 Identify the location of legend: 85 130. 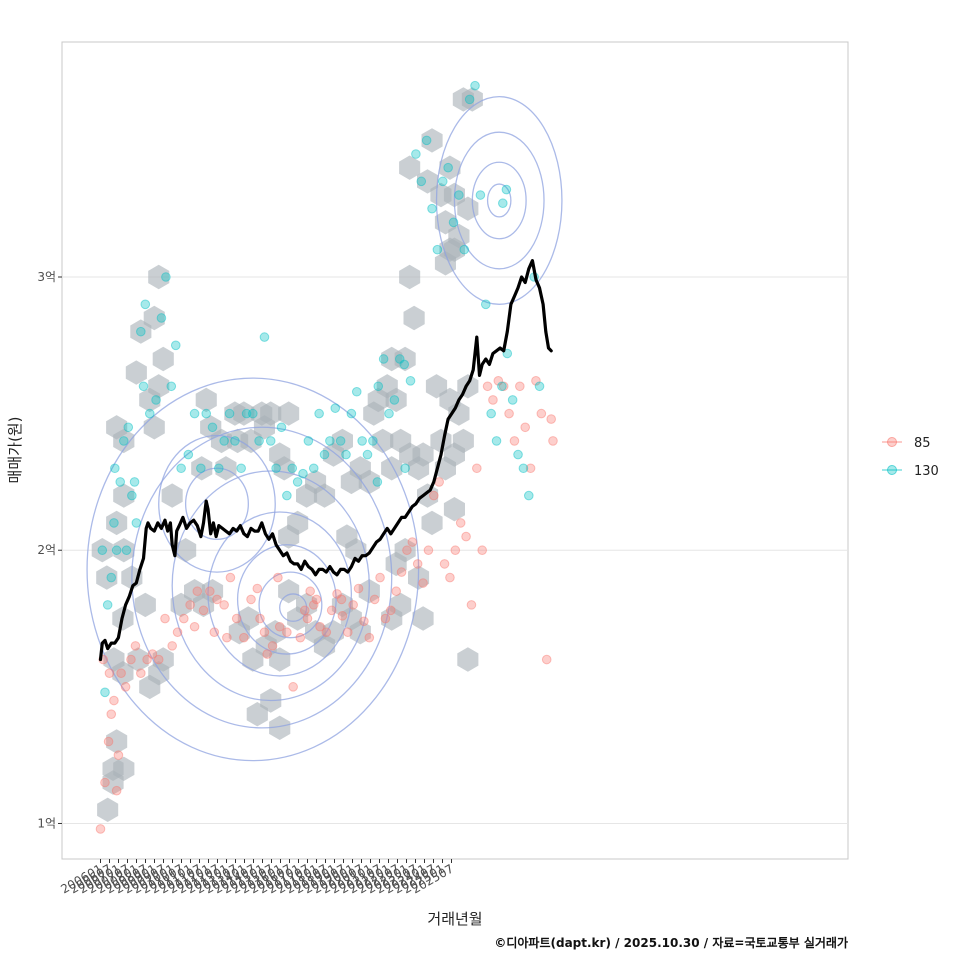
(910, 457).